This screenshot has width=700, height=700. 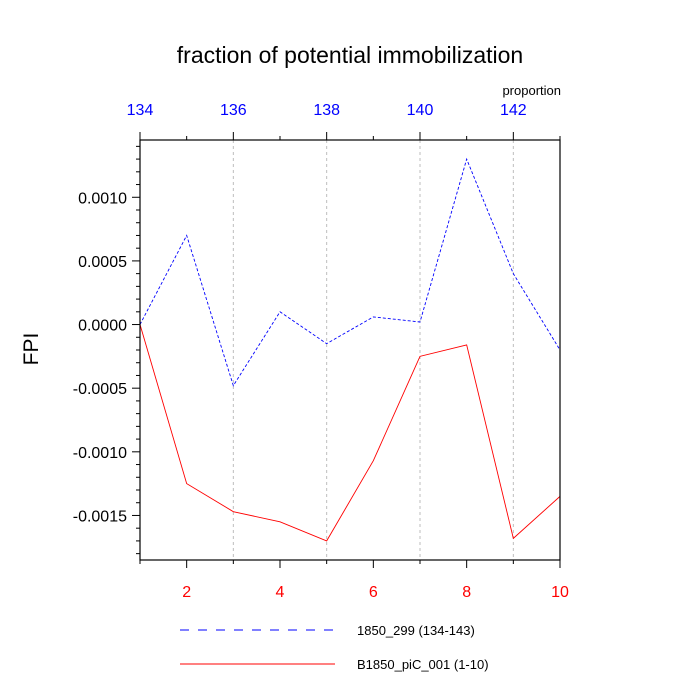 I want to click on legend-label-1: 1850_299 (134-143), so click(x=416, y=630).